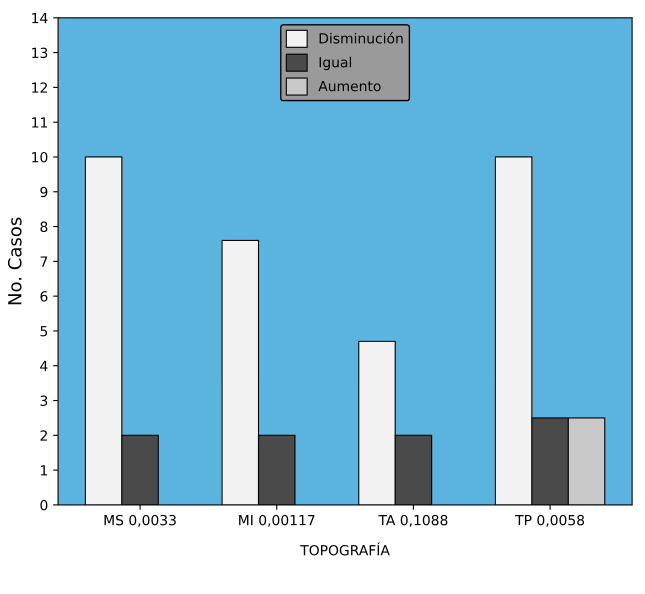  What do you see at coordinates (40, 157) in the screenshot?
I see `y-tick-label: 10` at bounding box center [40, 157].